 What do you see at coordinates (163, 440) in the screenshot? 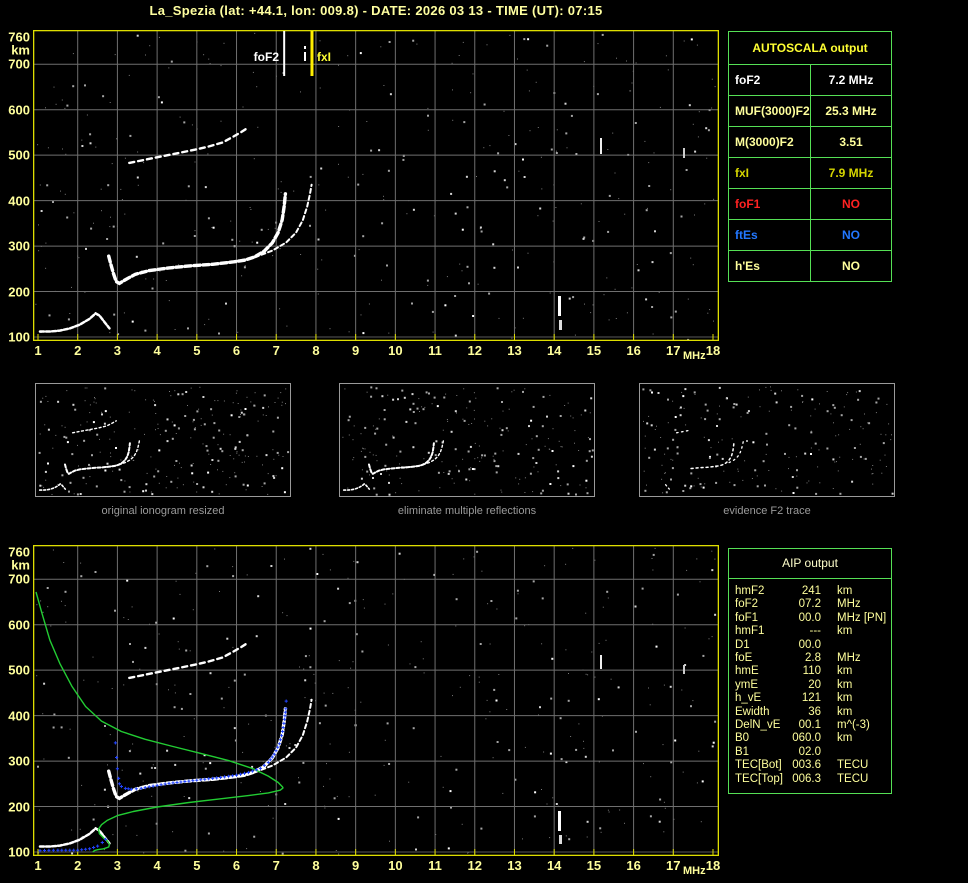
I see `thumbnail-original-ionogram` at bounding box center [163, 440].